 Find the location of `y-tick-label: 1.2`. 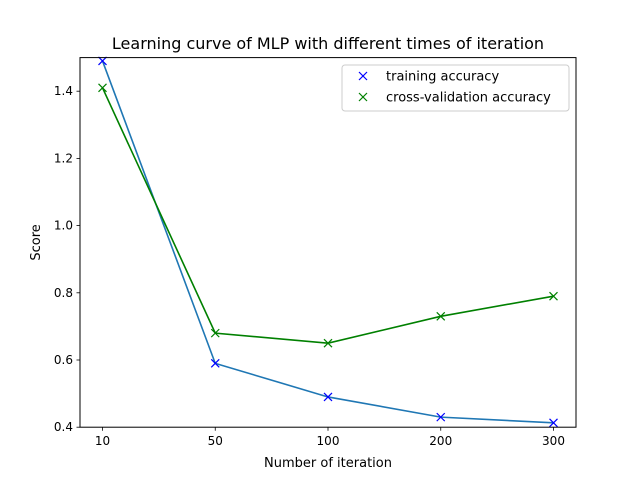

y-tick-label: 1.2 is located at coordinates (63, 158).